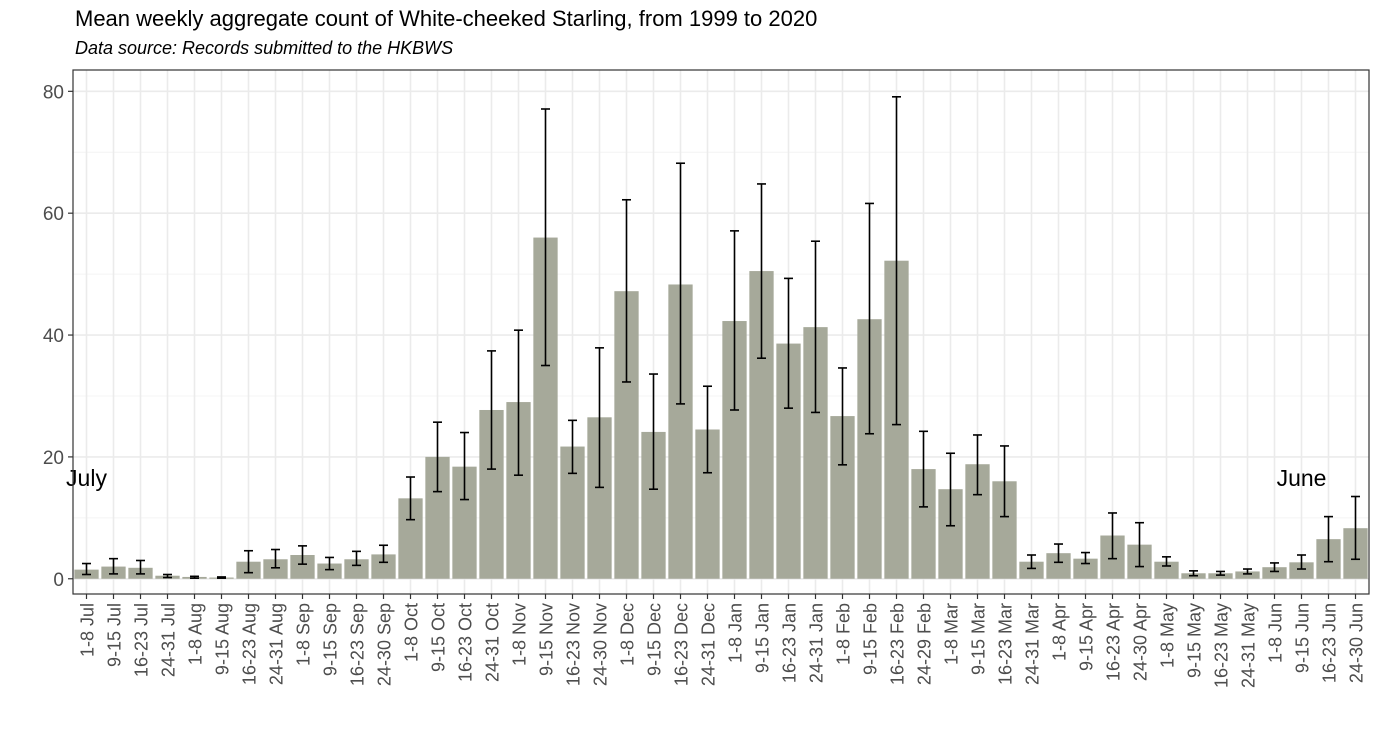 This screenshot has width=1380, height=751. Describe the element at coordinates (53, 214) in the screenshot. I see `y-tick-label: 60` at that location.